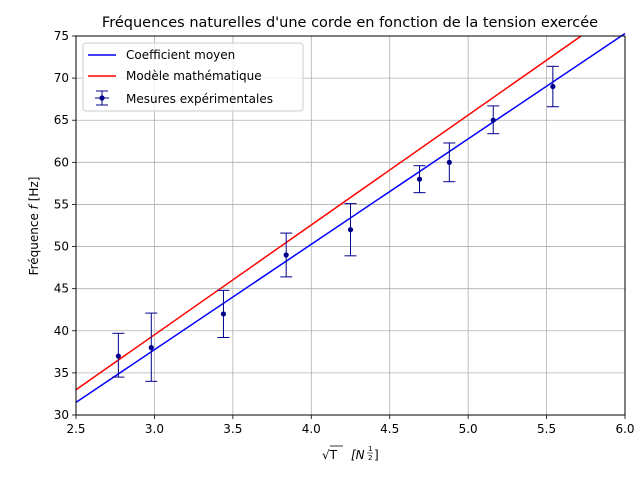 The width and height of the screenshot is (640, 480). What do you see at coordinates (75, 429) in the screenshot?
I see `x-tick-label: 2.5` at bounding box center [75, 429].